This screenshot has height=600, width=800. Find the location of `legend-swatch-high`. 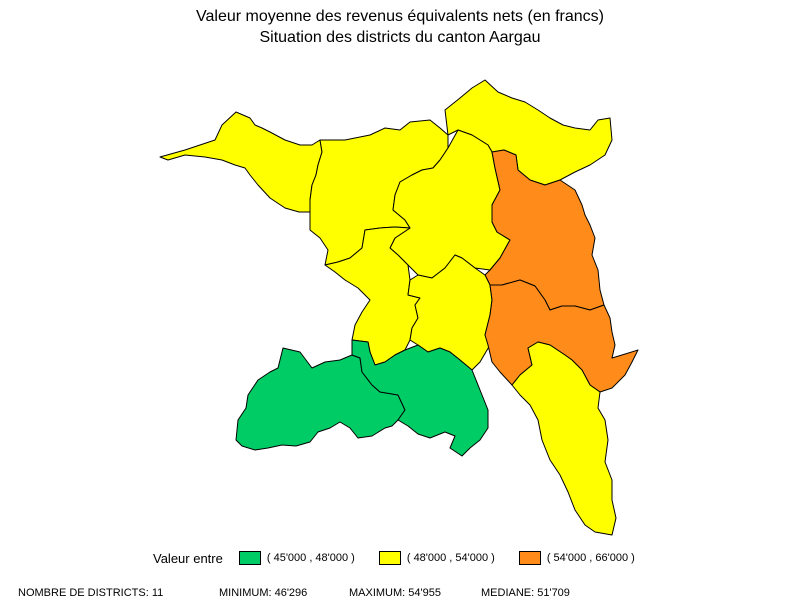

legend-swatch-high is located at coordinates (529, 558).